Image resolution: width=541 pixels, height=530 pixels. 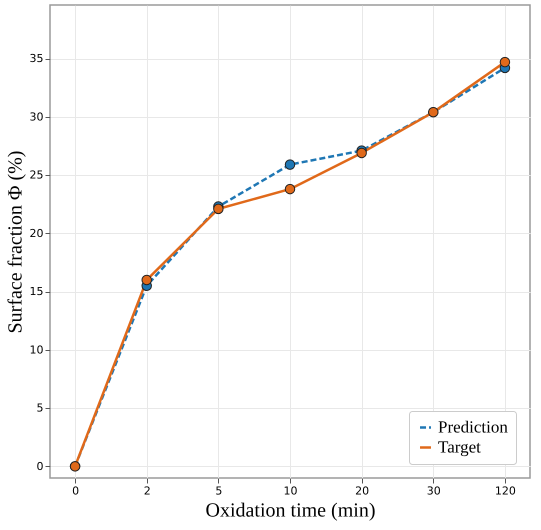 I want to click on legend-label: Target, so click(x=460, y=447).